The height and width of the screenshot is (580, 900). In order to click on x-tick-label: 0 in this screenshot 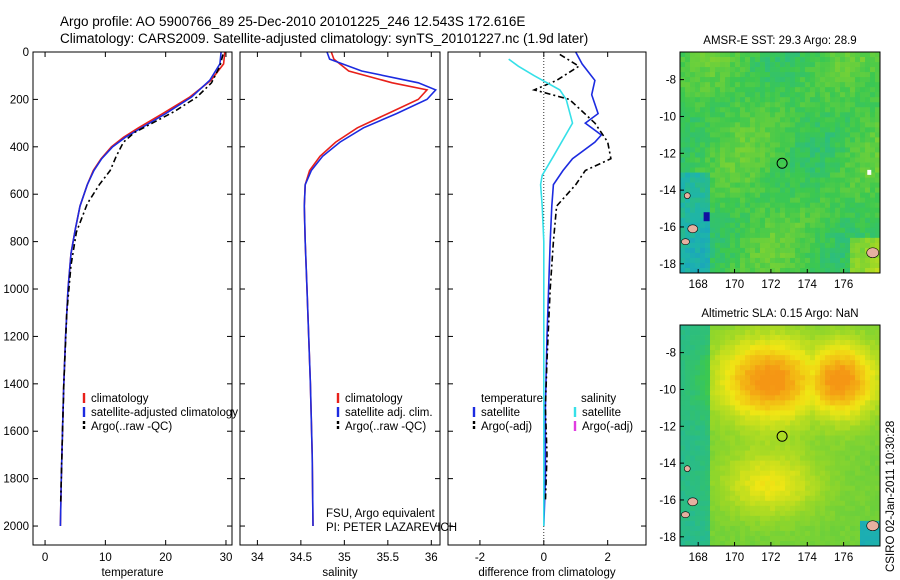, I will do `click(544, 558)`.